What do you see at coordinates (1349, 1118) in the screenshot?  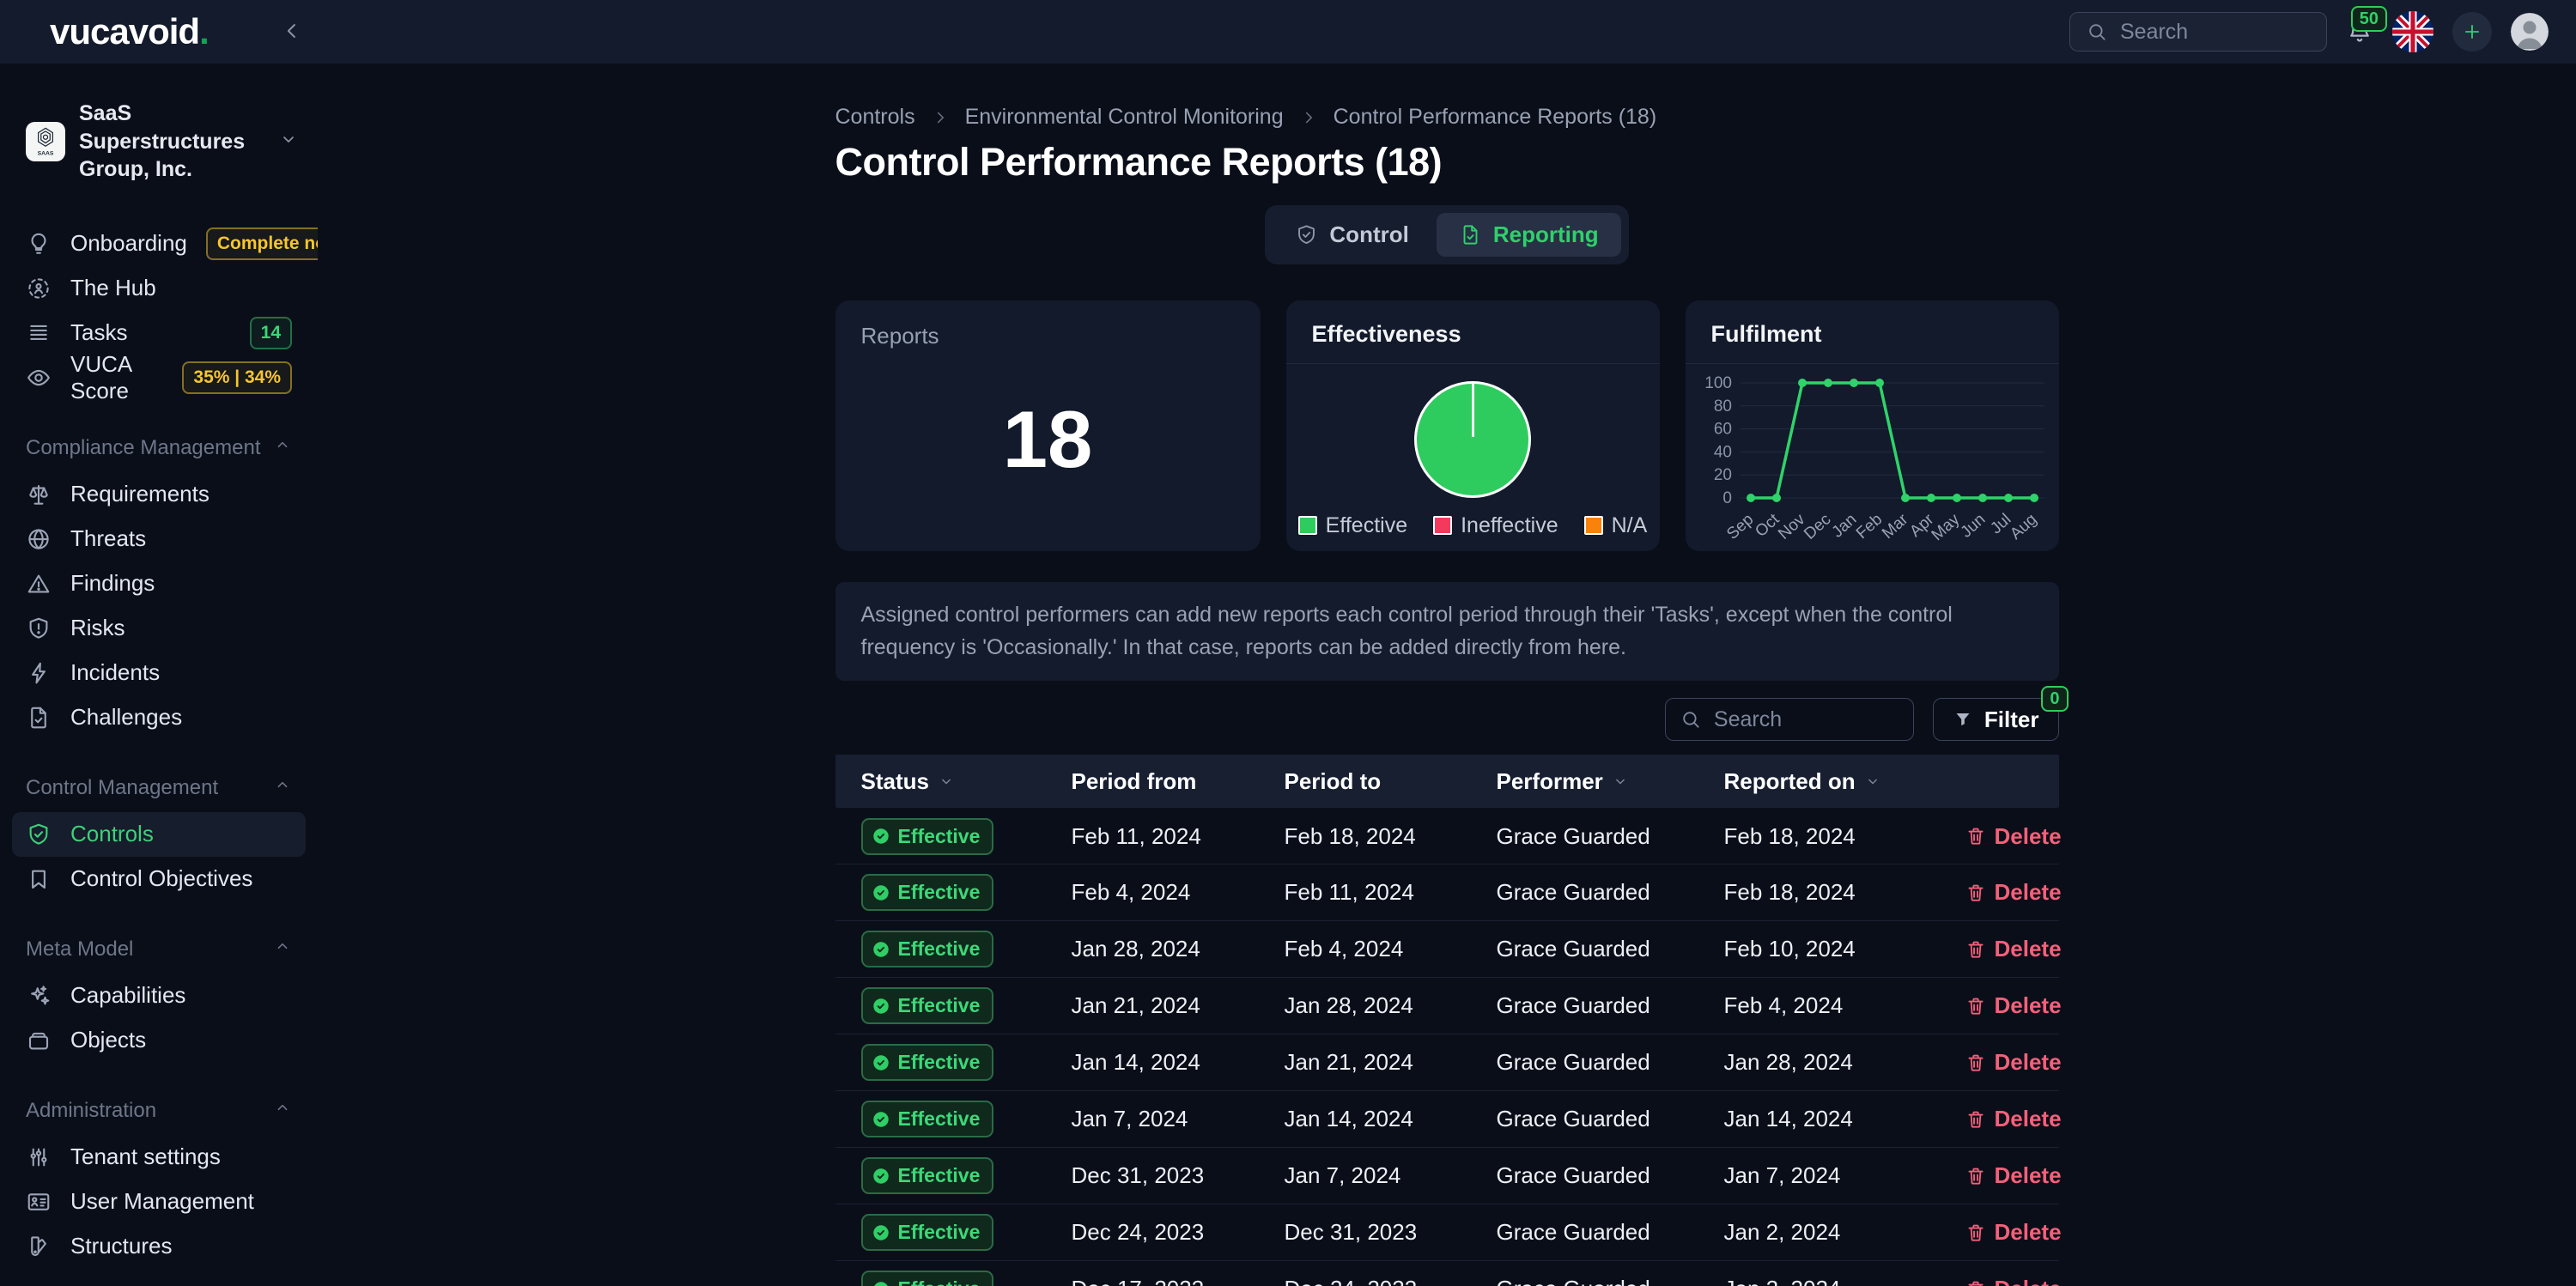 I see `cell-period-to: Jan 14, 2024` at bounding box center [1349, 1118].